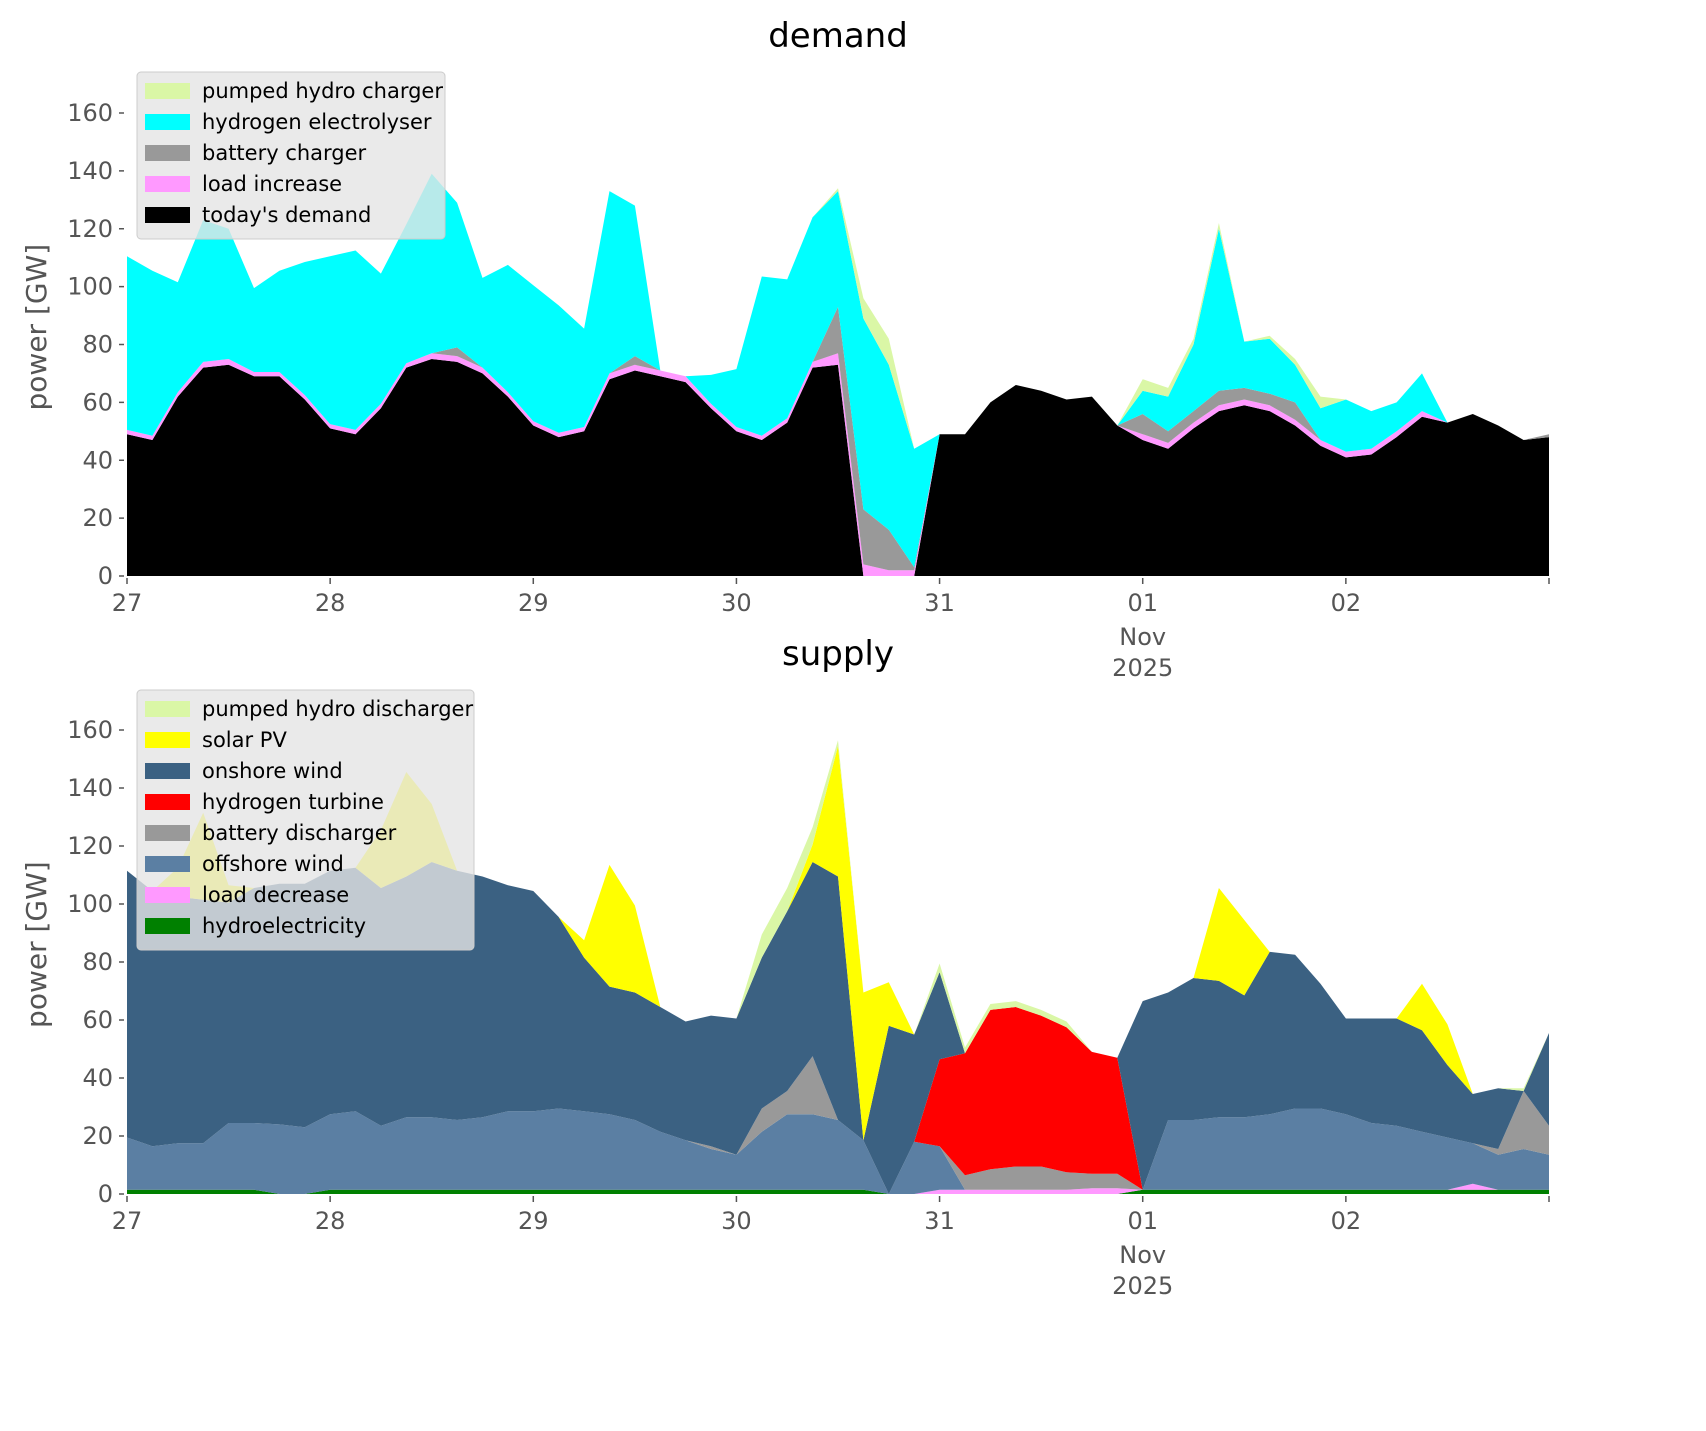 This screenshot has height=1431, width=1706. What do you see at coordinates (272, 771) in the screenshot?
I see `legend-label: onshore wind` at bounding box center [272, 771].